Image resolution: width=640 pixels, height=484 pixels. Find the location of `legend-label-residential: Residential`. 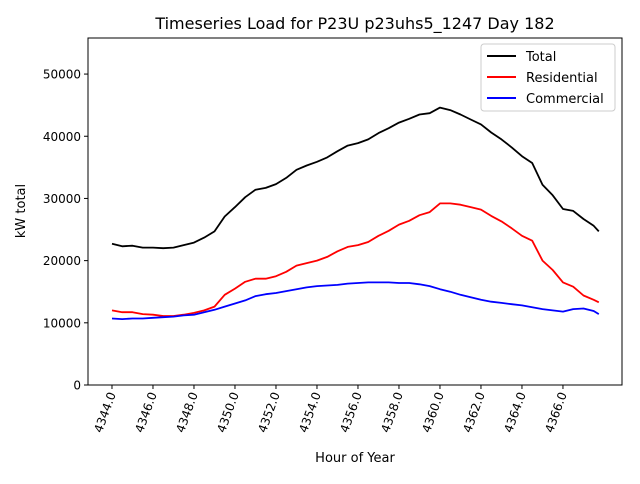

legend-label-residential: Residential is located at coordinates (562, 78).